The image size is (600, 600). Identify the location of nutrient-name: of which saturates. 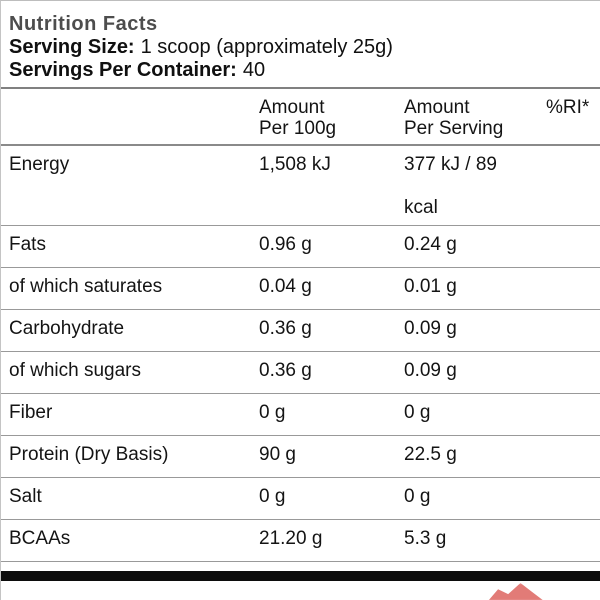
(86, 286).